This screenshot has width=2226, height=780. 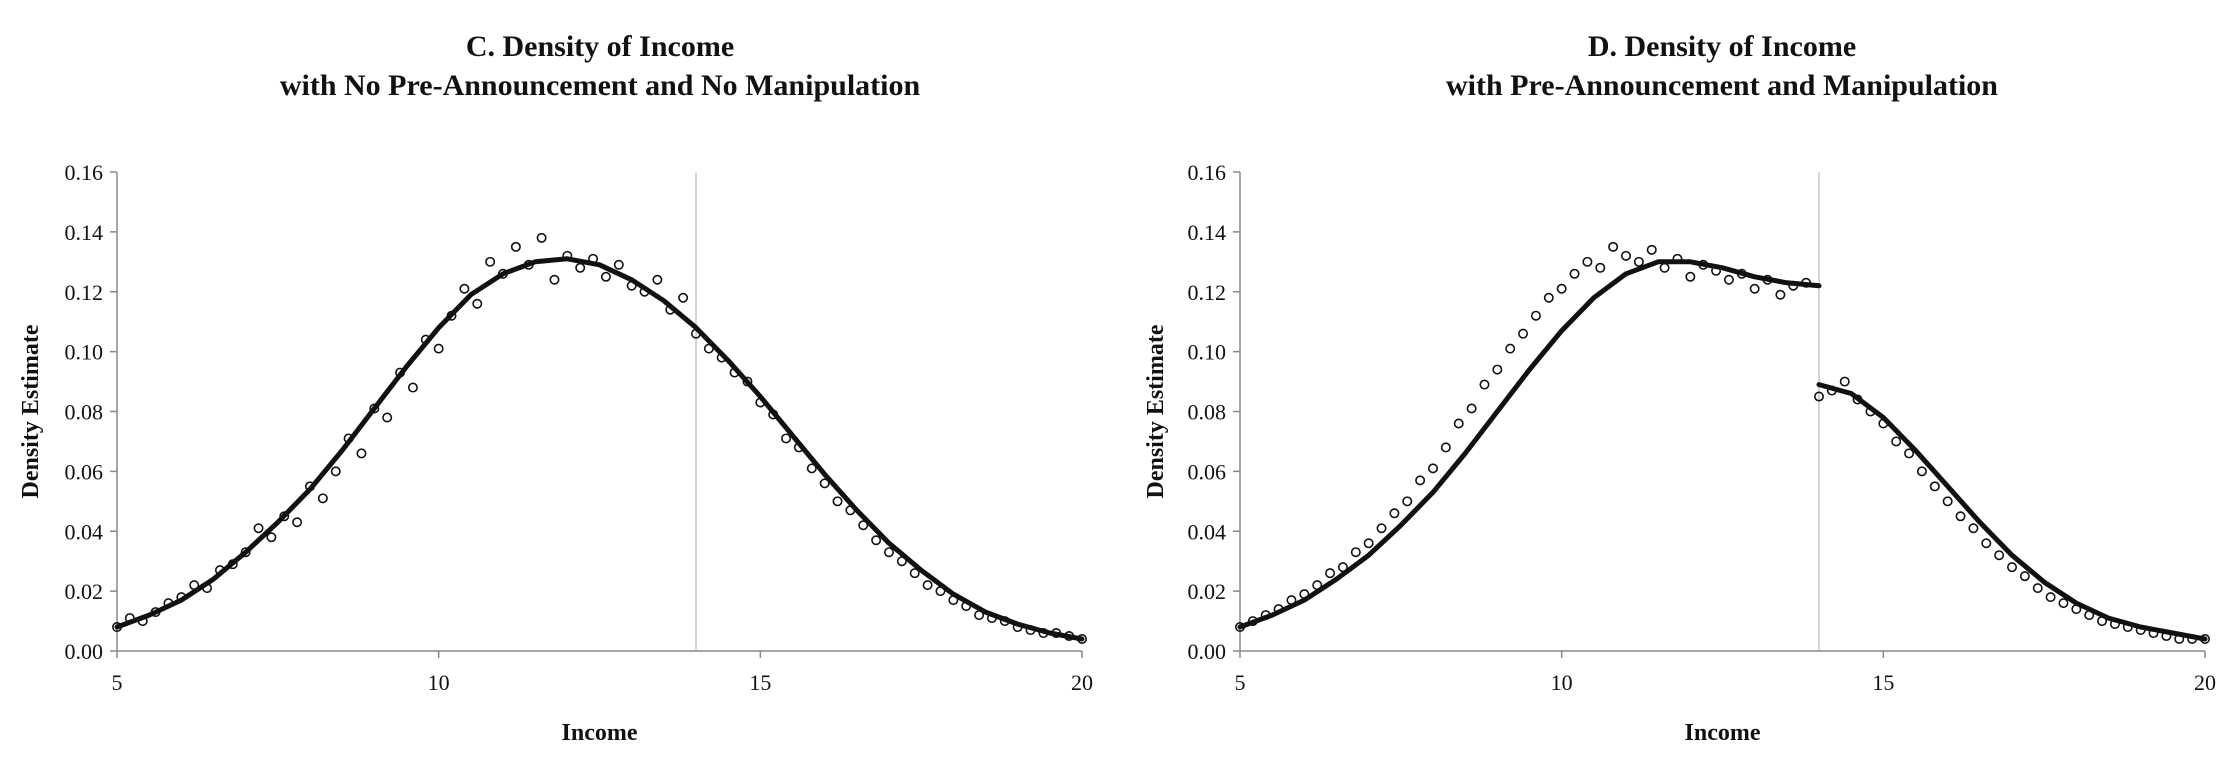 What do you see at coordinates (1723, 733) in the screenshot?
I see `panel-d-x-axis-label: Income` at bounding box center [1723, 733].